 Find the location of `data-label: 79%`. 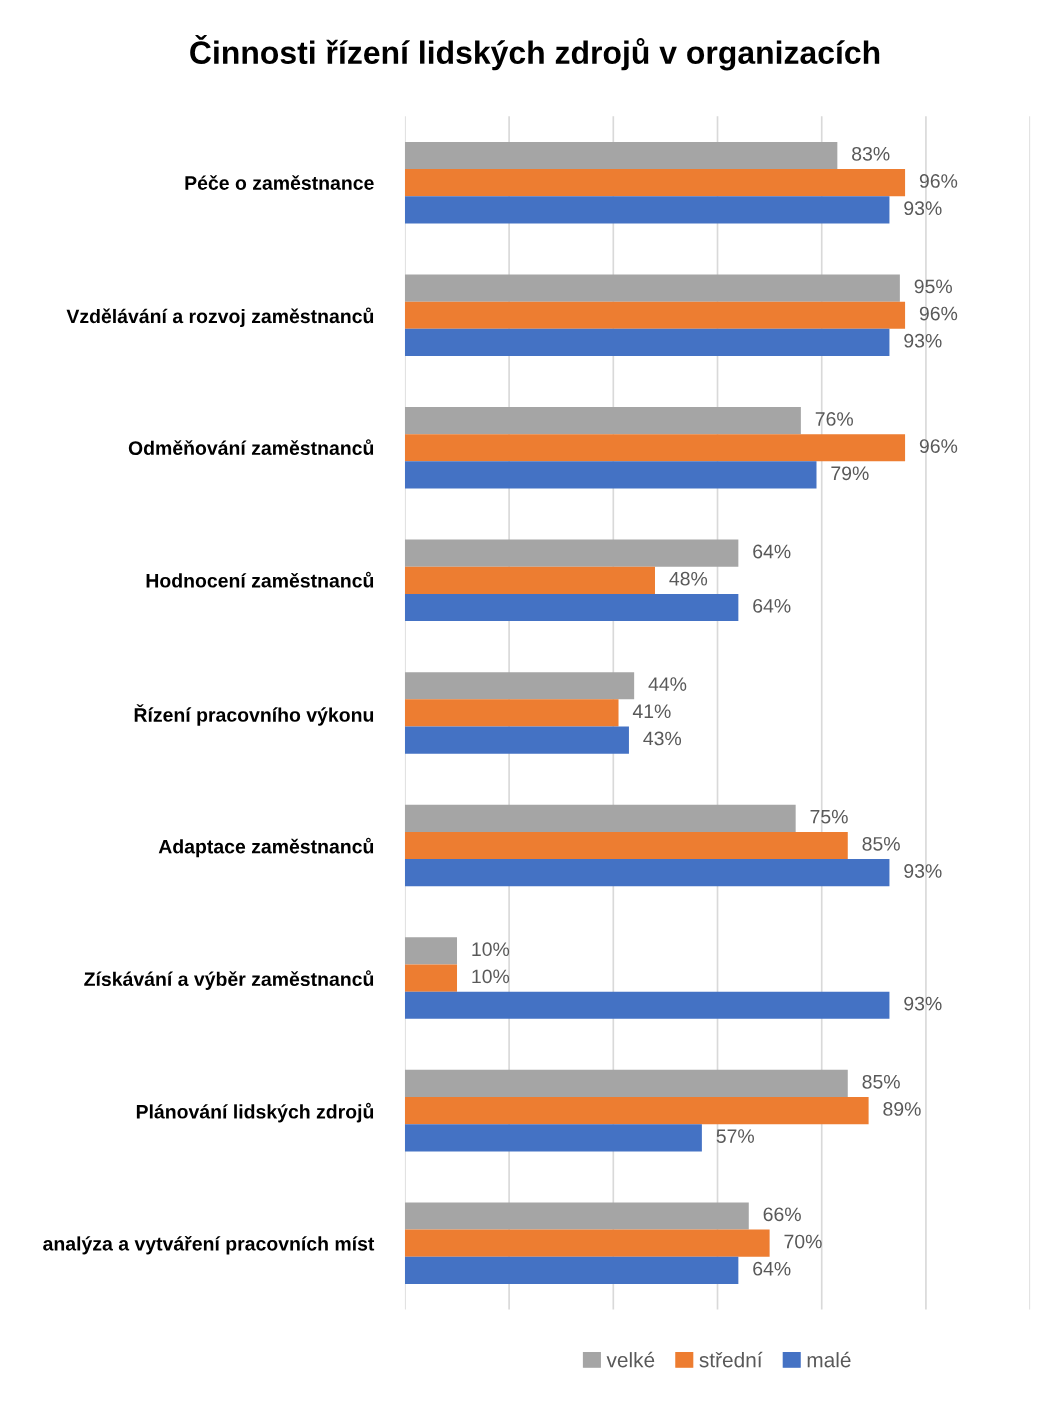

data-label: 79% is located at coordinates (850, 473).